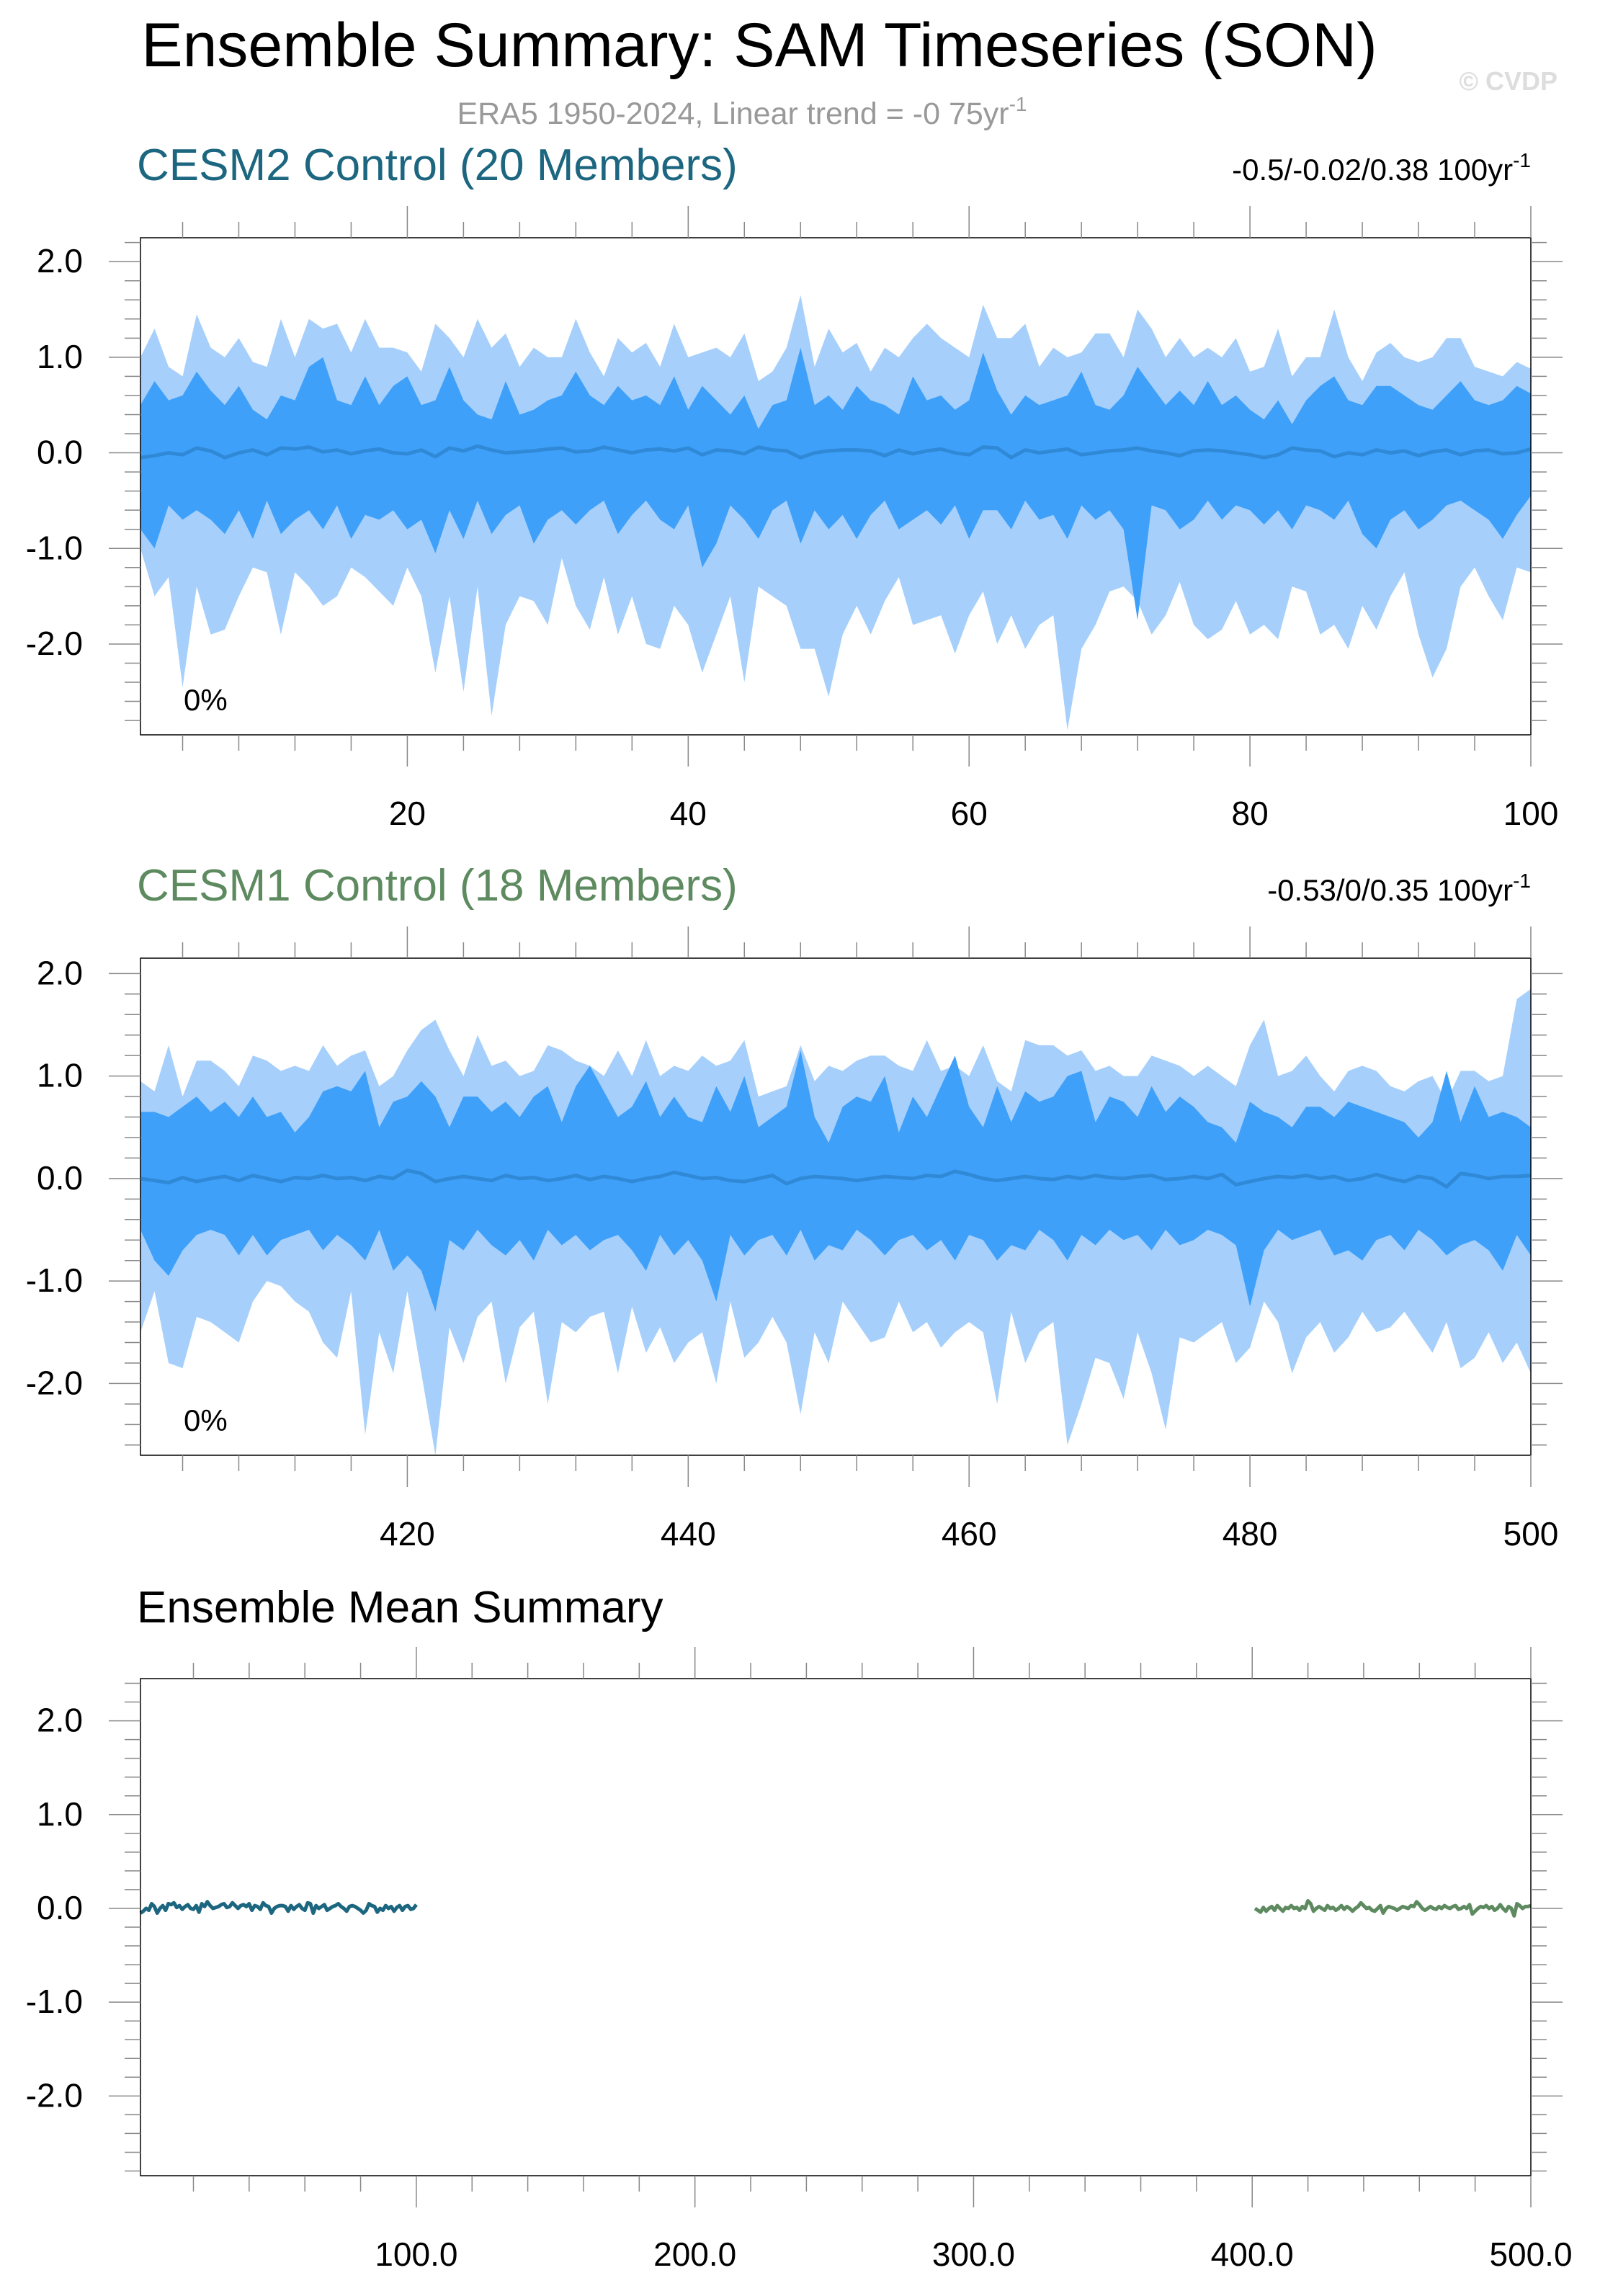 This screenshot has height=2296, width=1600. What do you see at coordinates (1531, 813) in the screenshot?
I see `x-tick-label: 100` at bounding box center [1531, 813].